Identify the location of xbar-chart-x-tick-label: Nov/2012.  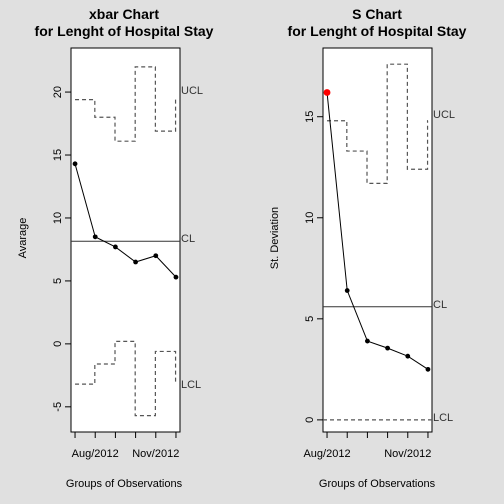
(155, 454).